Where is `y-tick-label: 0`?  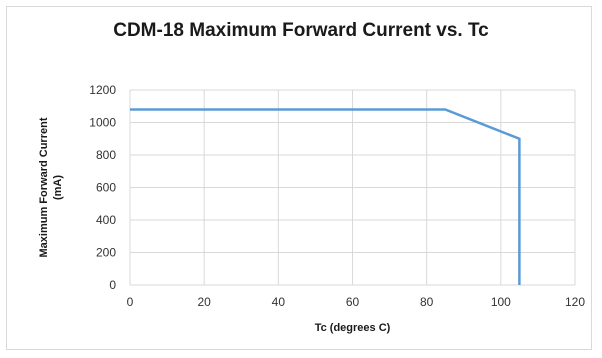 y-tick-label: 0 is located at coordinates (112, 285).